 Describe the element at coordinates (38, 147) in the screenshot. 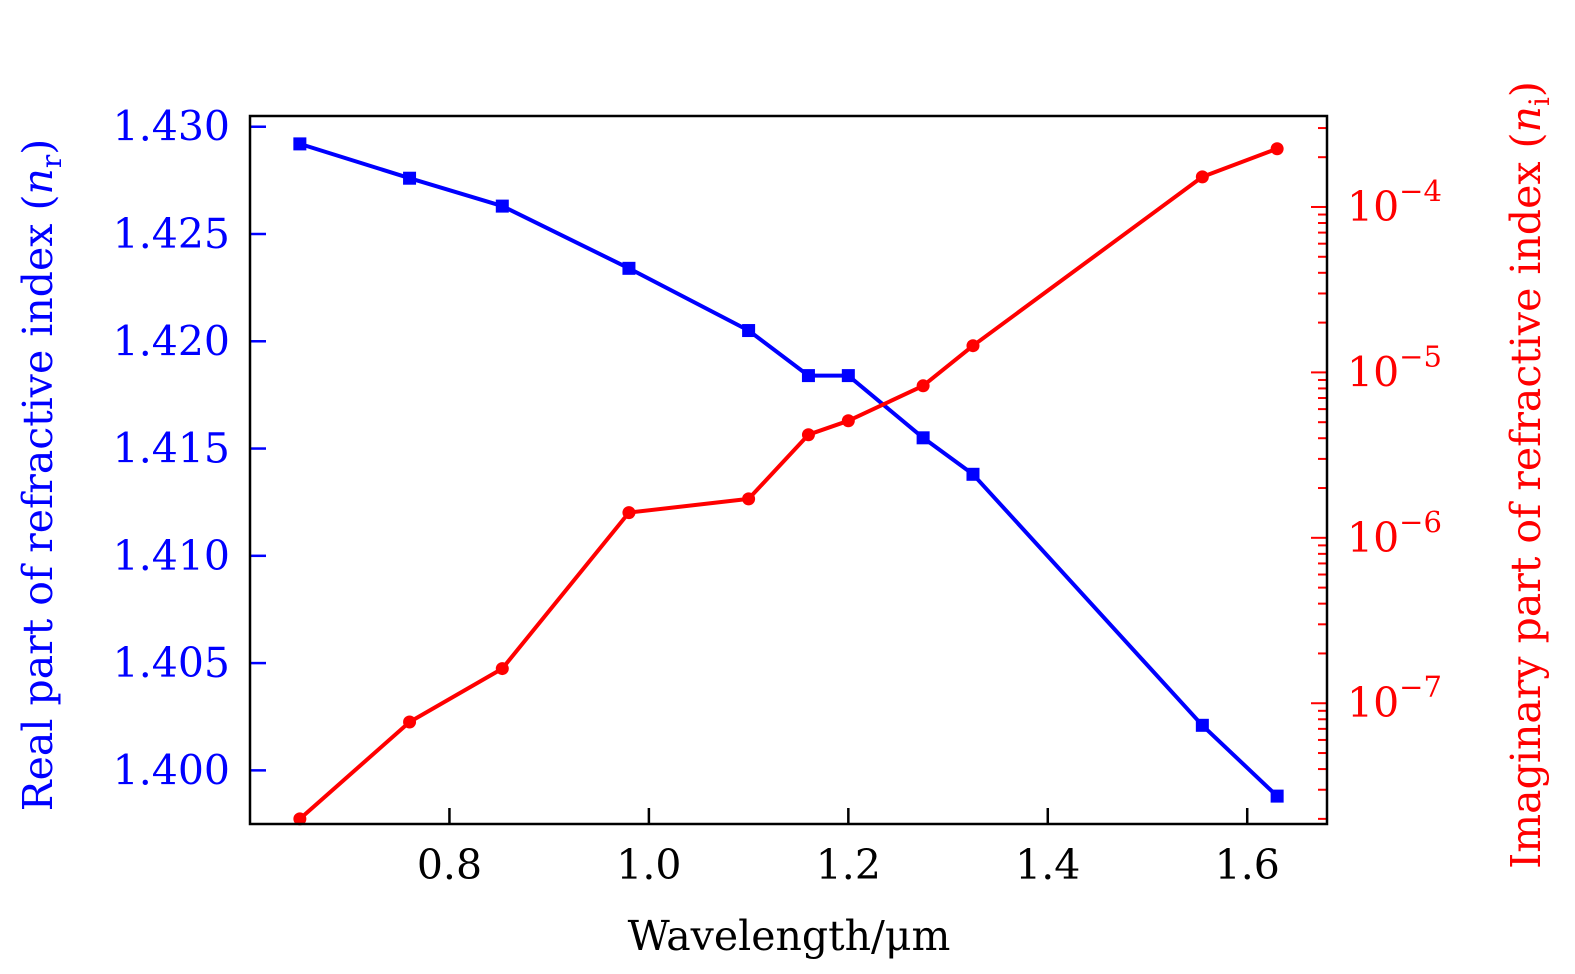

I see `y-left-axis-title-close-paren: )` at that location.